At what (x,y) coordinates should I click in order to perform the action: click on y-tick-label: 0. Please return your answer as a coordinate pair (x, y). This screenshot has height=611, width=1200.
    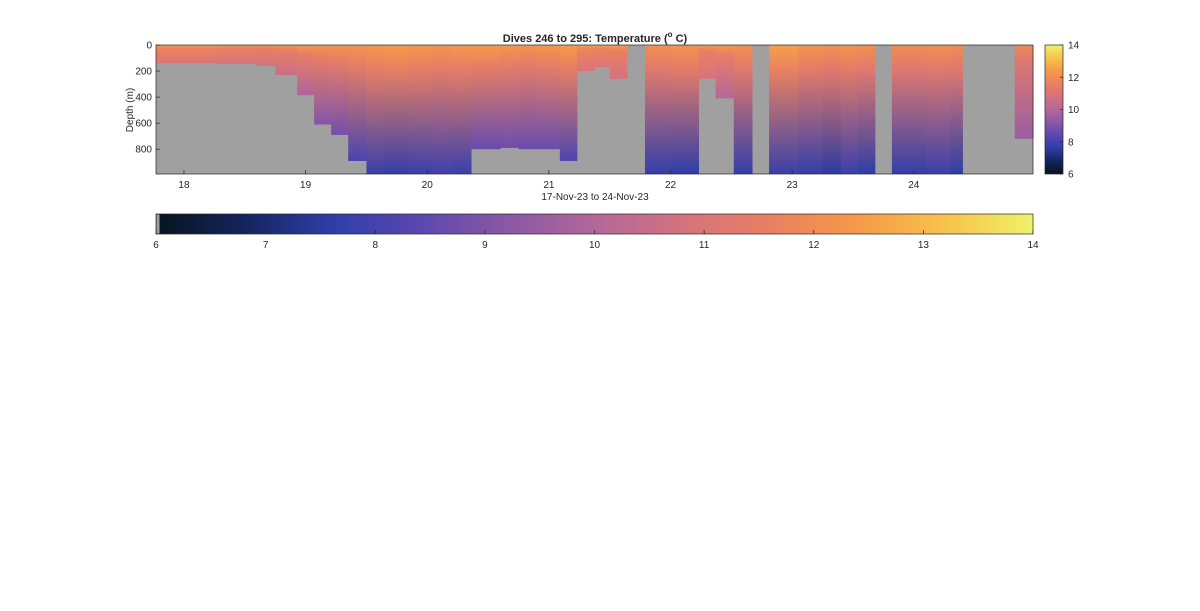
    Looking at the image, I should click on (149, 46).